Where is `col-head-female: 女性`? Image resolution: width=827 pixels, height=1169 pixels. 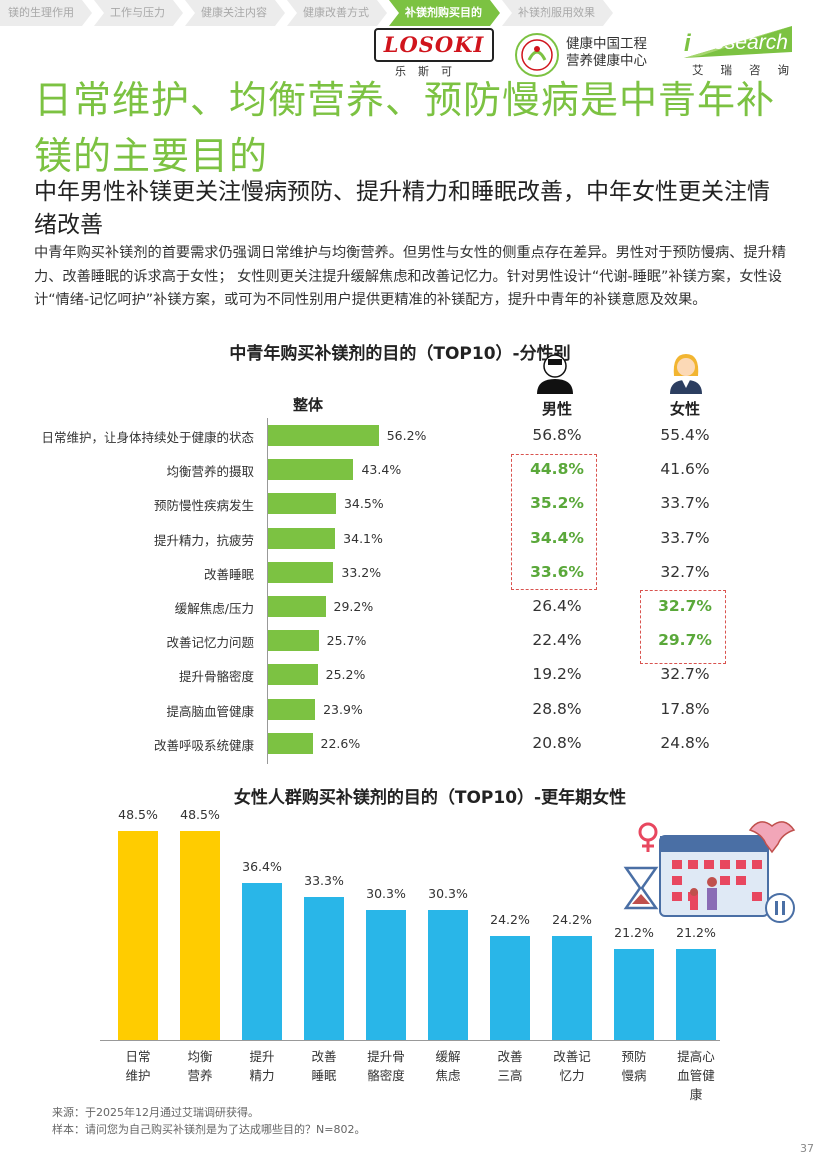
col-head-female: 女性 is located at coordinates (684, 409).